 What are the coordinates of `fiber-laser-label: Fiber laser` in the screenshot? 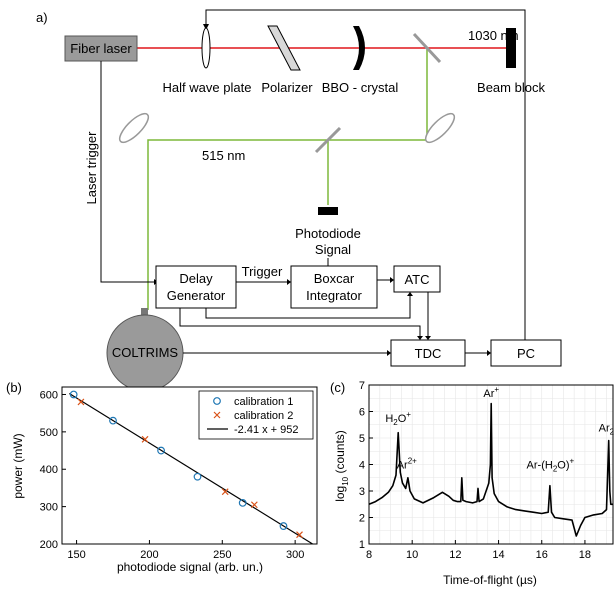 It's located at (101, 48).